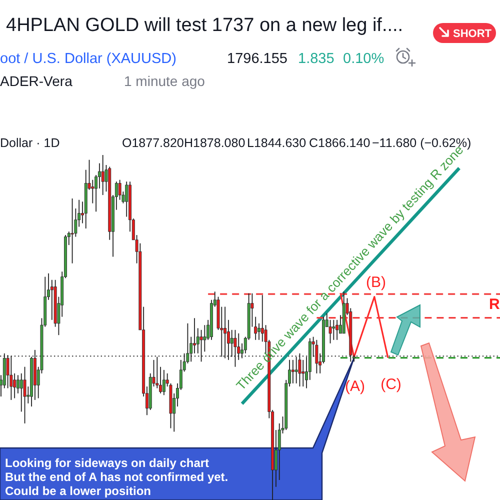  What do you see at coordinates (276, 143) in the screenshot?
I see `text: L1844.630` at bounding box center [276, 143].